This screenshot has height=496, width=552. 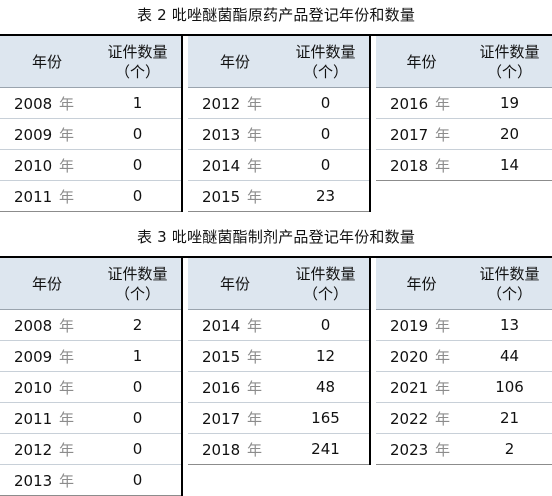 What do you see at coordinates (464, 387) in the screenshot?
I see `table-row: 2021 年 106` at bounding box center [464, 387].